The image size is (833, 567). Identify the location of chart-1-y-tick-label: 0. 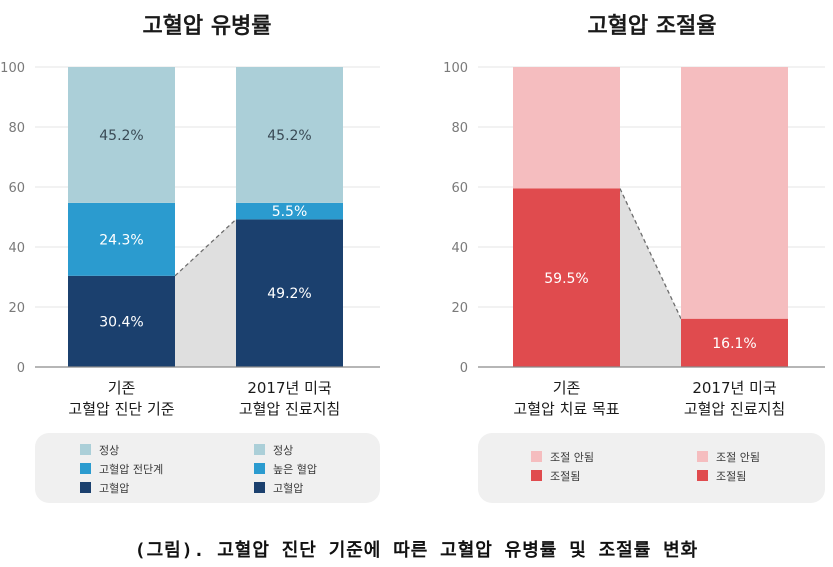
(21, 368).